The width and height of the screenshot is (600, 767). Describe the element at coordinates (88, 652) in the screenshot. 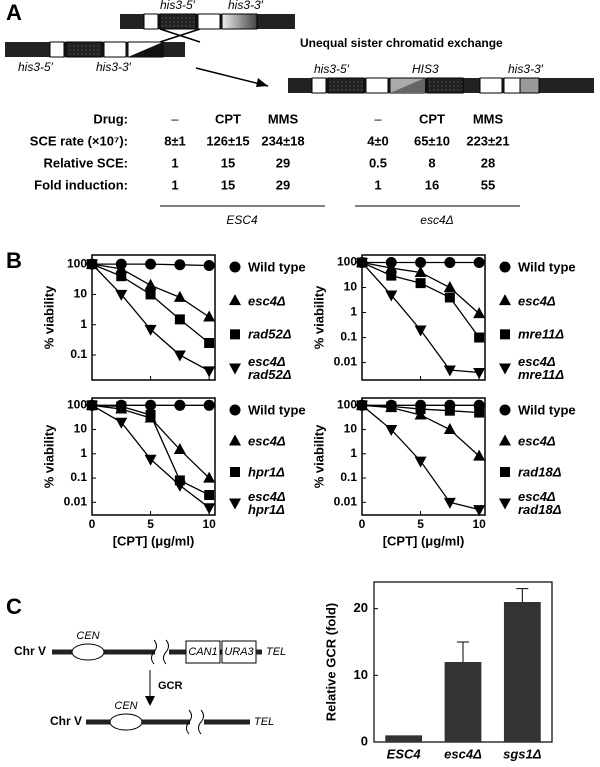

I see `centromere` at that location.